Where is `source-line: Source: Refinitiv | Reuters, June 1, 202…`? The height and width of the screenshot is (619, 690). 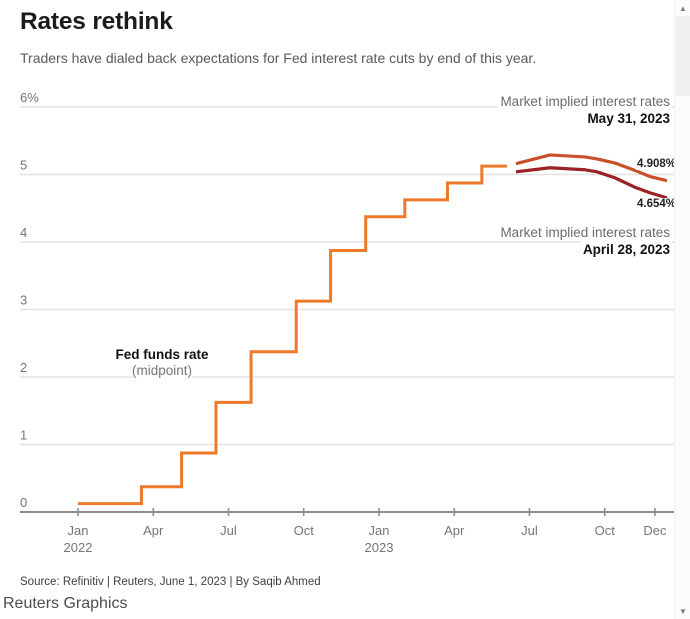 source-line: Source: Refinitiv | Reuters, June 1, 202… is located at coordinates (170, 582).